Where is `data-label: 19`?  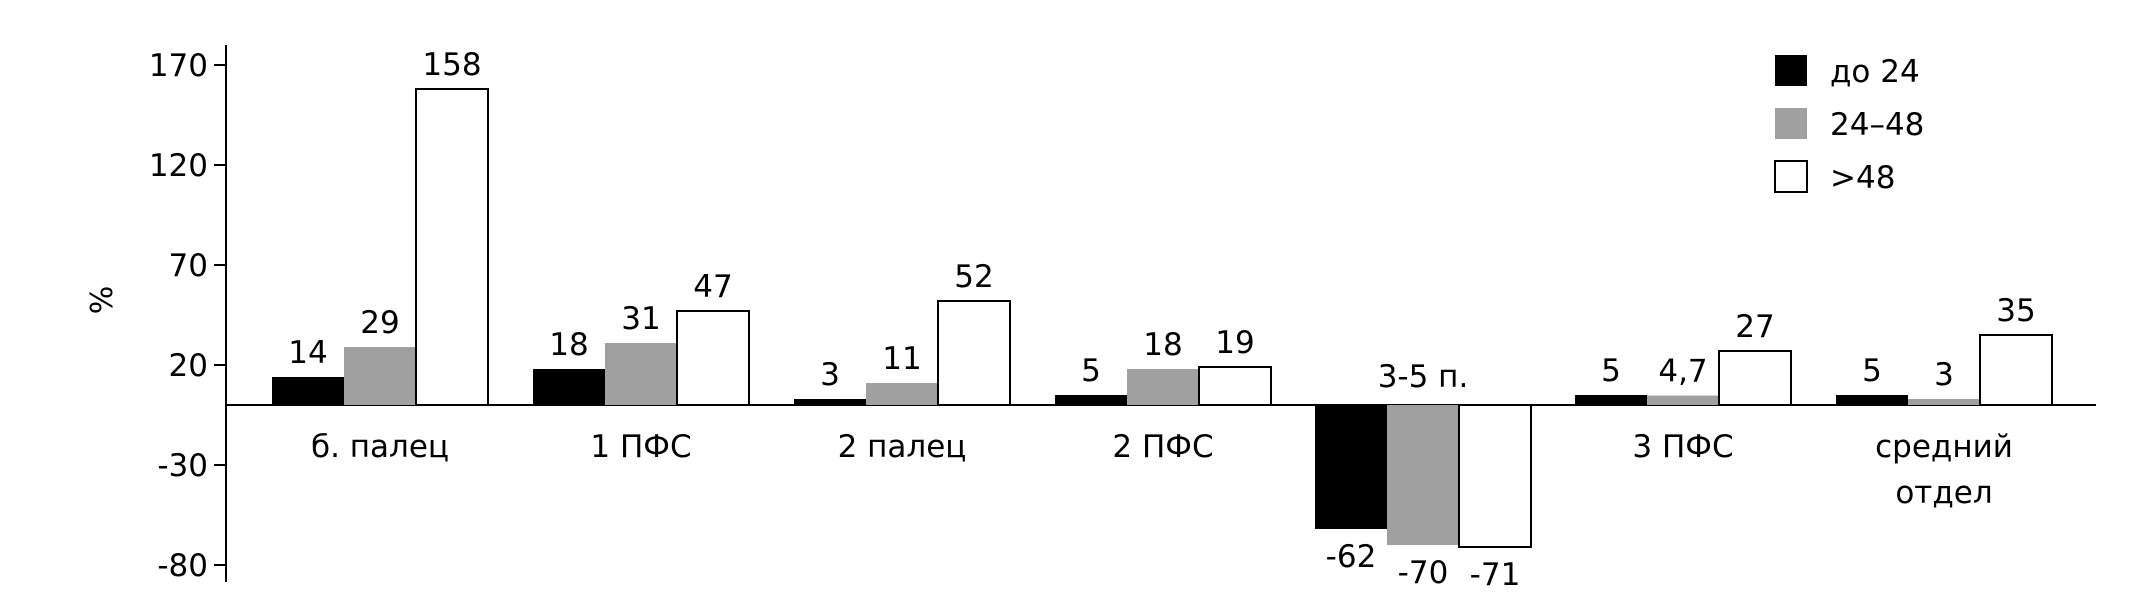
data-label: 19 is located at coordinates (1234, 343).